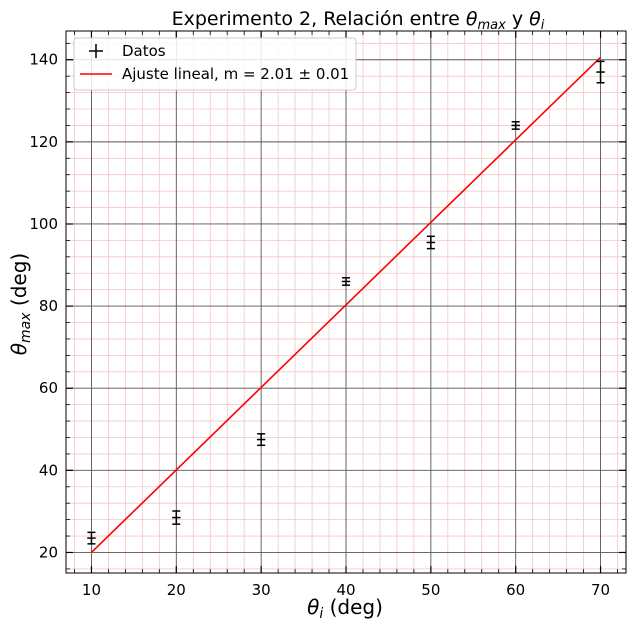  I want to click on title-prefix: Experimento 2, Relación entre, so click(319, 19).